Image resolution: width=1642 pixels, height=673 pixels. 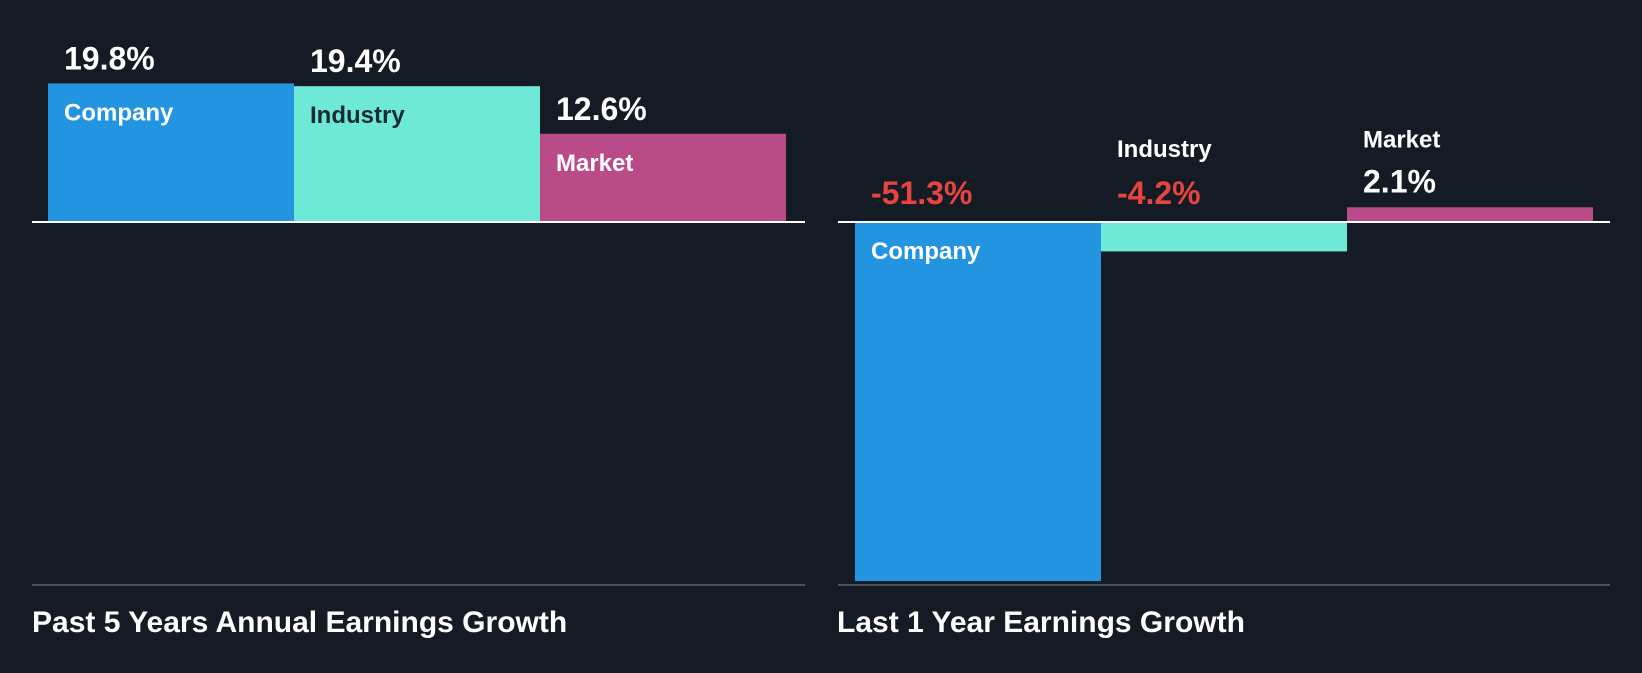 What do you see at coordinates (594, 163) in the screenshot?
I see `category-label-market-5y: Market` at bounding box center [594, 163].